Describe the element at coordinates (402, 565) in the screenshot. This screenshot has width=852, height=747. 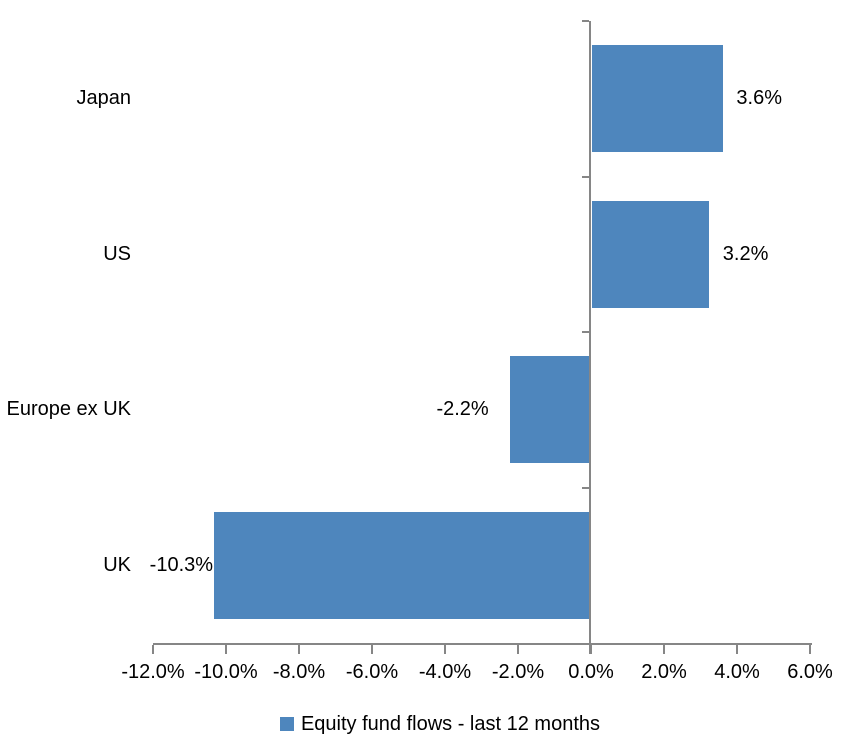
I see `bar-uk` at that location.